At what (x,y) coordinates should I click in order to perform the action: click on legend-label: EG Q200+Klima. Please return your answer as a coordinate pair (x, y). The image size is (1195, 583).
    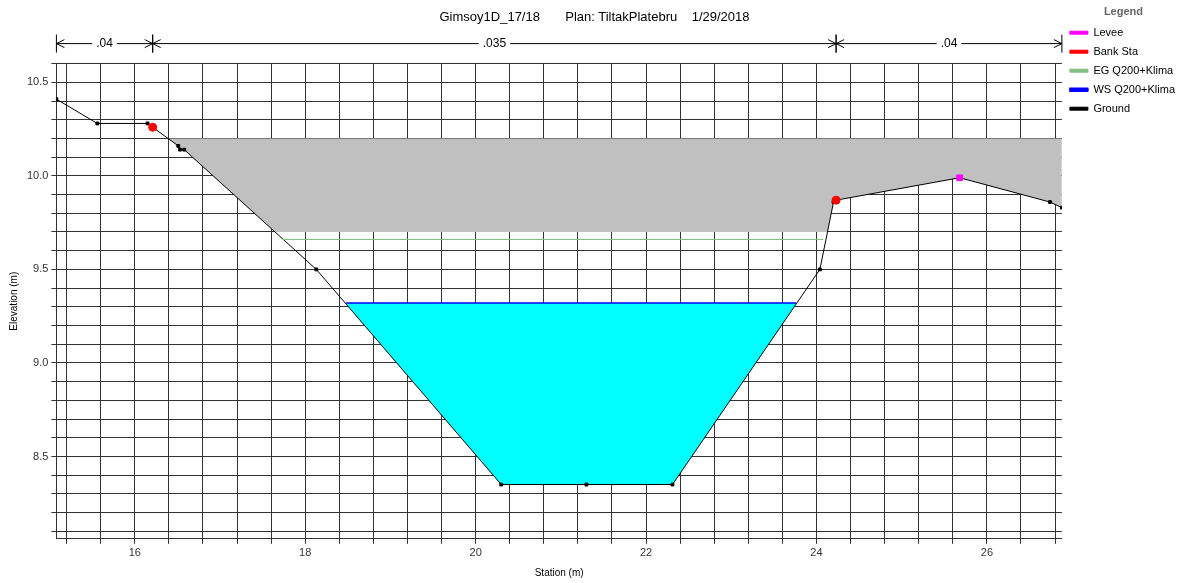
    Looking at the image, I should click on (1134, 69).